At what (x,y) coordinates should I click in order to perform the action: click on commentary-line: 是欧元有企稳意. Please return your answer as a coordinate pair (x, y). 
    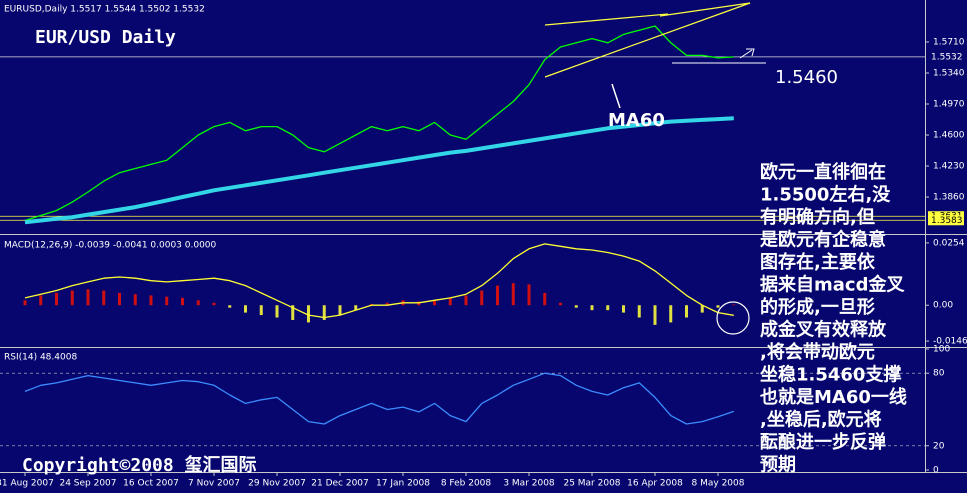
    Looking at the image, I should click on (822, 240).